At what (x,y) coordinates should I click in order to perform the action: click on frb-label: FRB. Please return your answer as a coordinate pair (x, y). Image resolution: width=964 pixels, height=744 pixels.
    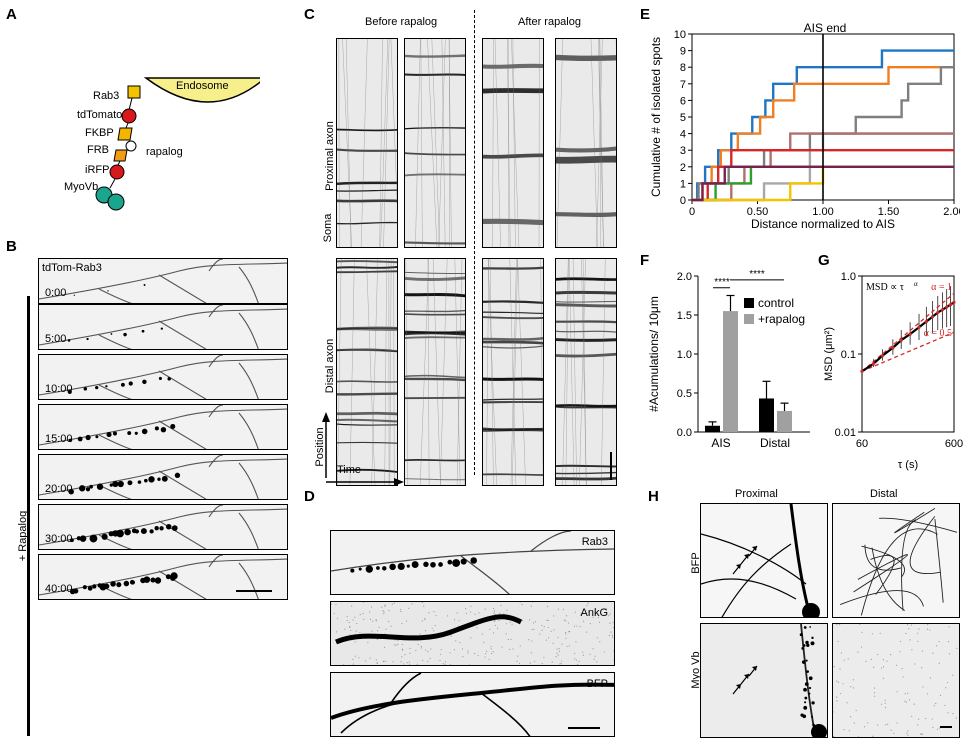
    Looking at the image, I should click on (98, 150).